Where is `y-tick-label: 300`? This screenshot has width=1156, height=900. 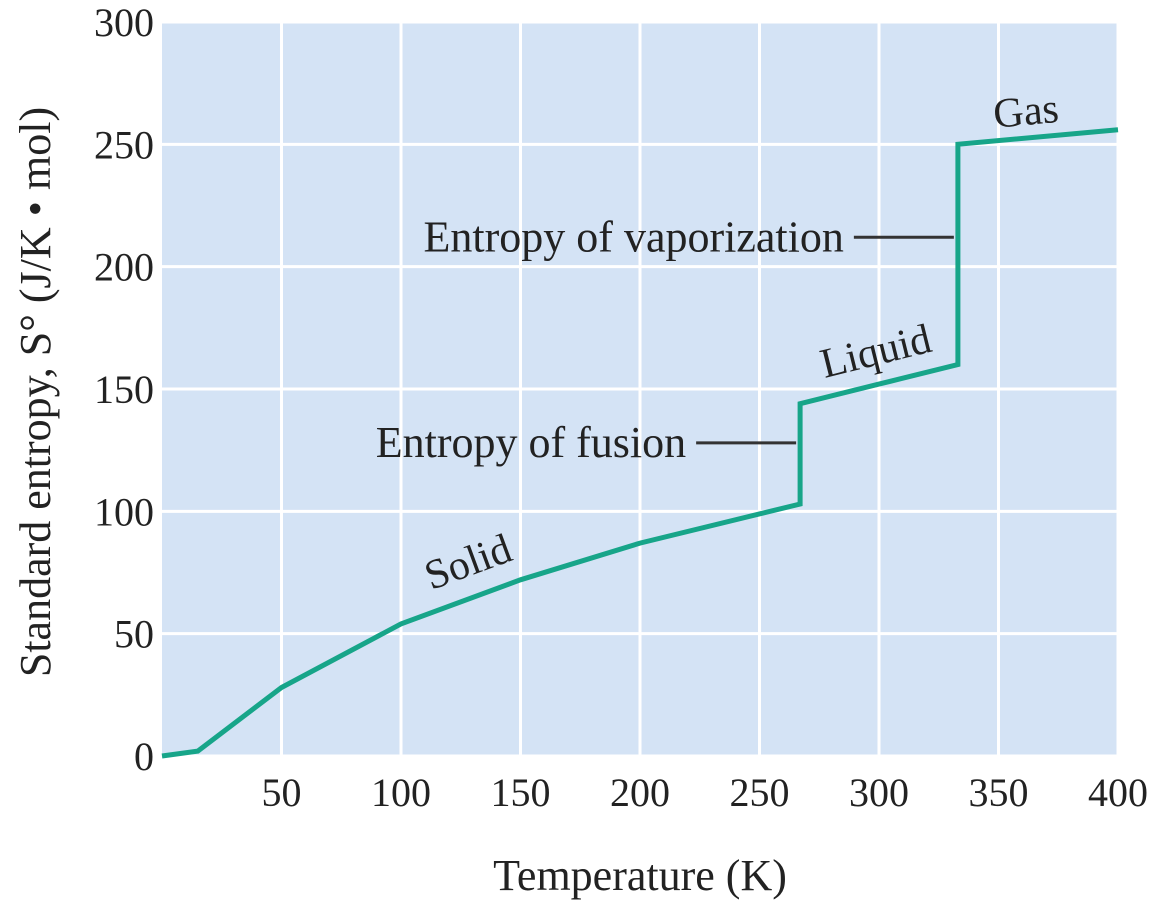 y-tick-label: 300 is located at coordinates (124, 22).